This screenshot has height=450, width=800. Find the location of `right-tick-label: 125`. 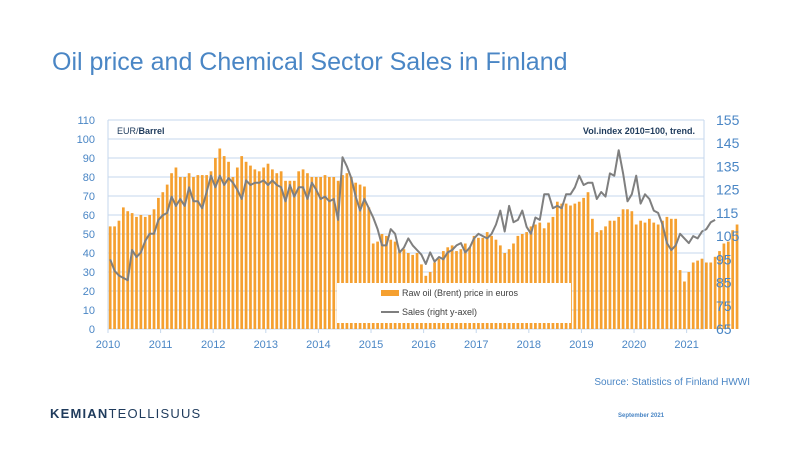

right-tick-label: 125 is located at coordinates (728, 190).